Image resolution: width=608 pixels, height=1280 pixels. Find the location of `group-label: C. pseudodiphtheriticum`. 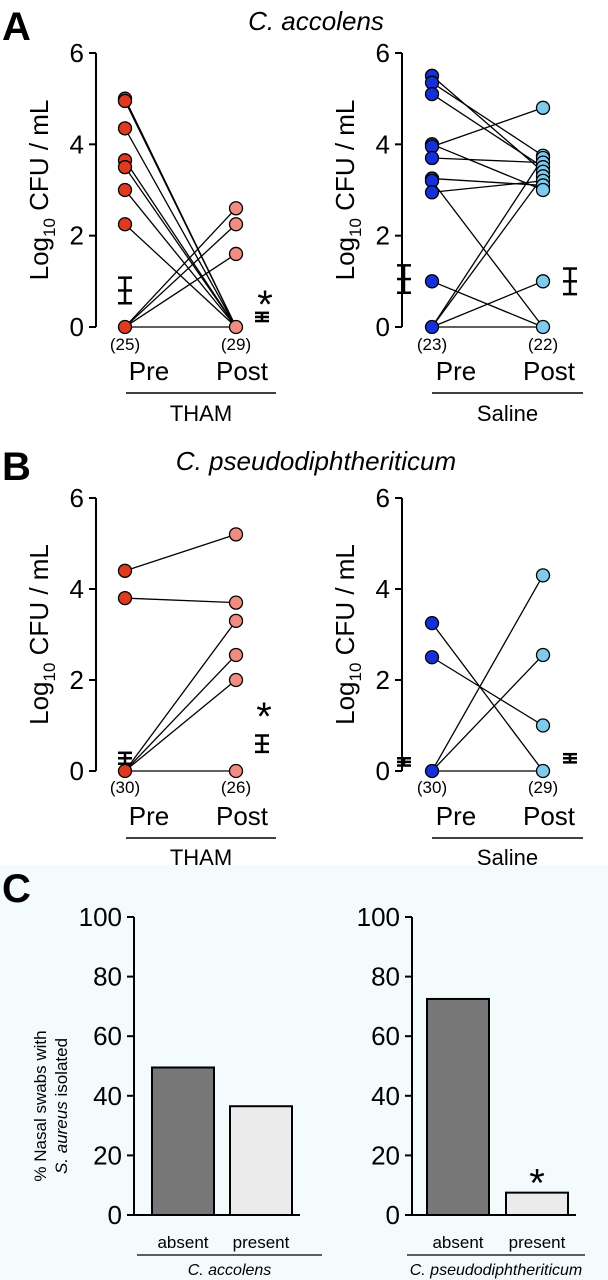

group-label: C. pseudodiphtheriticum is located at coordinates (496, 1270).